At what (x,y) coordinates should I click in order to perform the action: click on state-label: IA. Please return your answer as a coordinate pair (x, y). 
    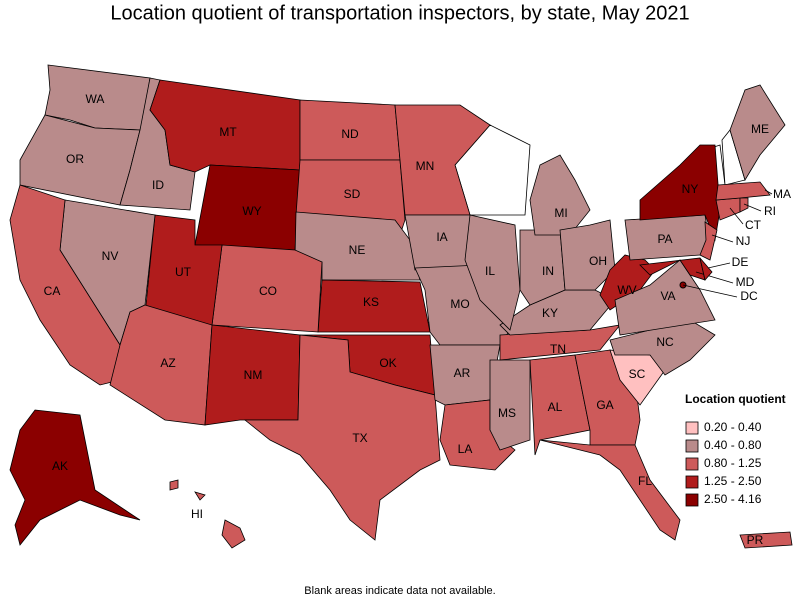
    Looking at the image, I should click on (441, 237).